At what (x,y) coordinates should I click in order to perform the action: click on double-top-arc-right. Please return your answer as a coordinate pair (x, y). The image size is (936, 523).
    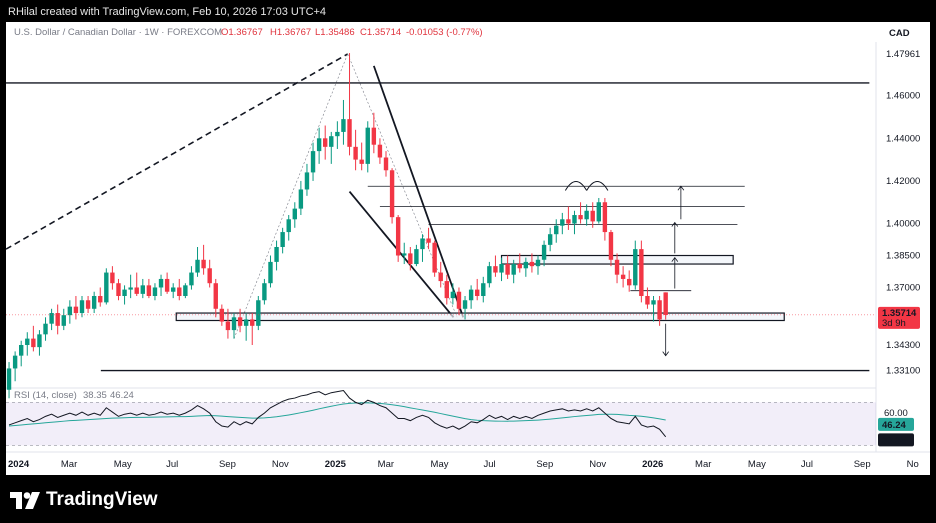
    Looking at the image, I should click on (597, 186).